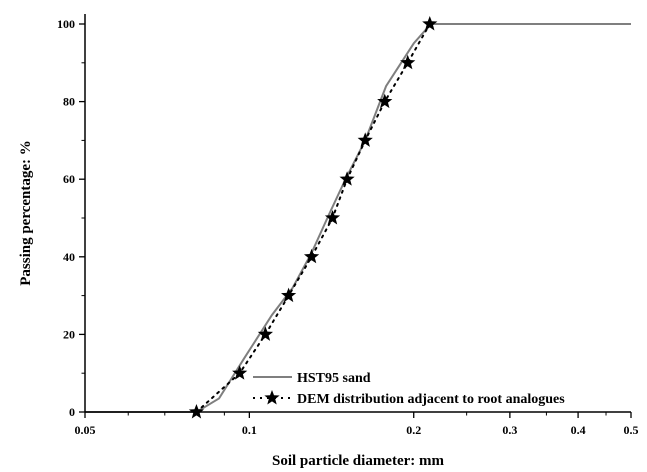  What do you see at coordinates (509, 430) in the screenshot?
I see `x-tick-label-3: 0.3` at bounding box center [509, 430].